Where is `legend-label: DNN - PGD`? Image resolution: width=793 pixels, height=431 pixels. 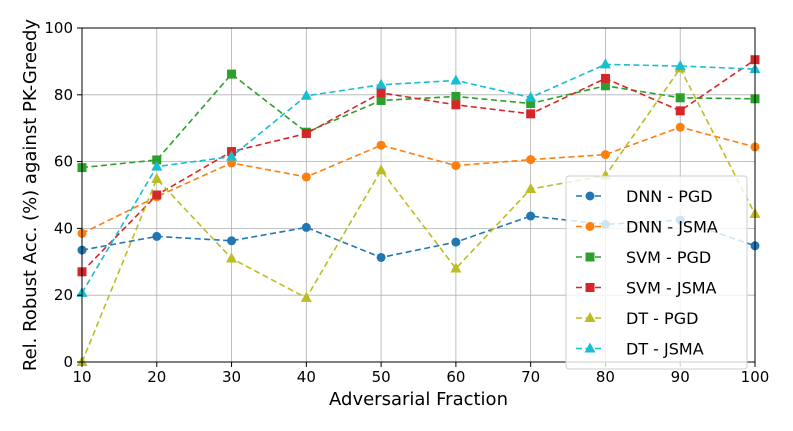
legend-label: DNN - PGD is located at coordinates (669, 196).